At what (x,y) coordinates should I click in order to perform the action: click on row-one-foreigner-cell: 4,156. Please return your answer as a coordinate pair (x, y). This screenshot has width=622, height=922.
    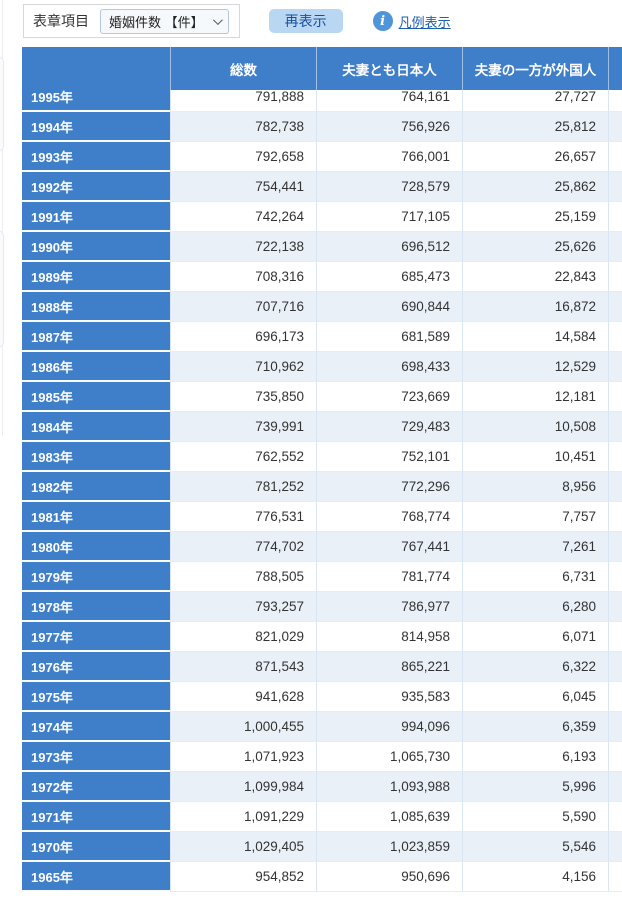
    Looking at the image, I should click on (535, 877).